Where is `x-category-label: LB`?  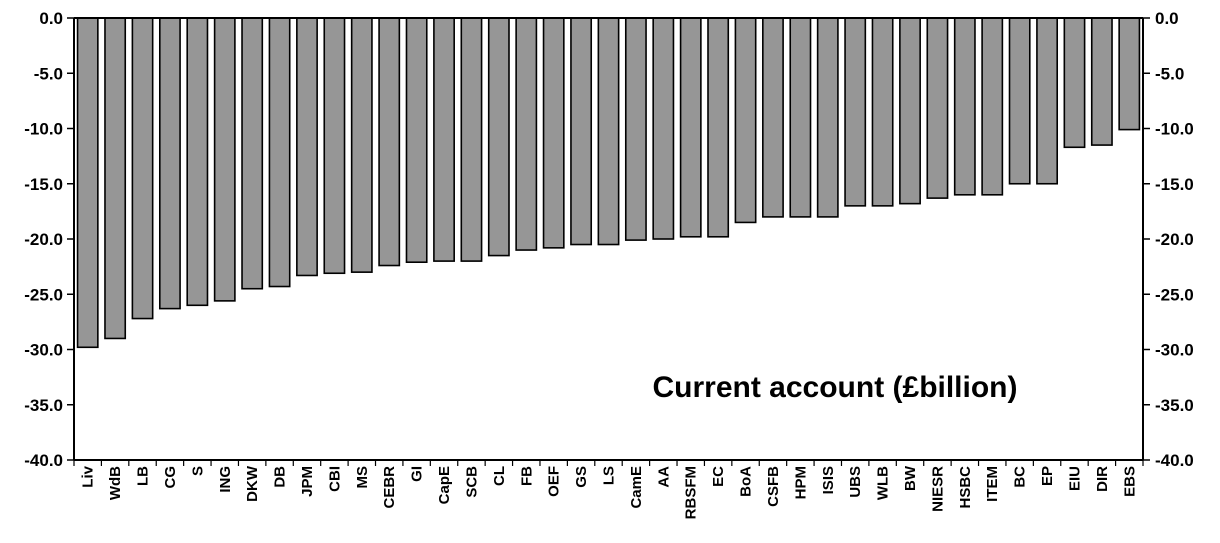
x-category-label: LB is located at coordinates (143, 476).